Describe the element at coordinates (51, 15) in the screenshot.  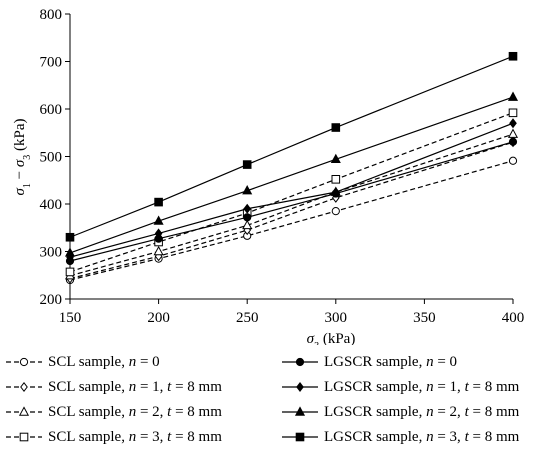
I see `y-tick-label: 800` at that location.